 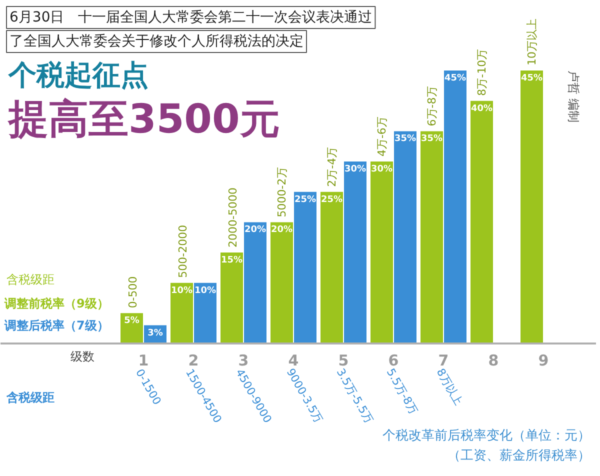 What do you see at coordinates (193, 361) in the screenshot?
I see `x-tick-label: 2` at bounding box center [193, 361].